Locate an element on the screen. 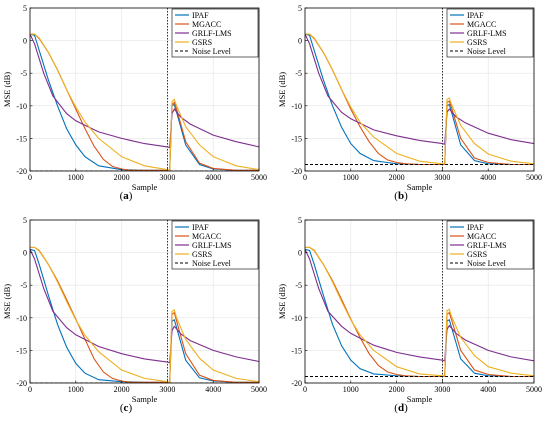 The height and width of the screenshot is (424, 550). panel-caption: (b) is located at coordinates (401, 196).